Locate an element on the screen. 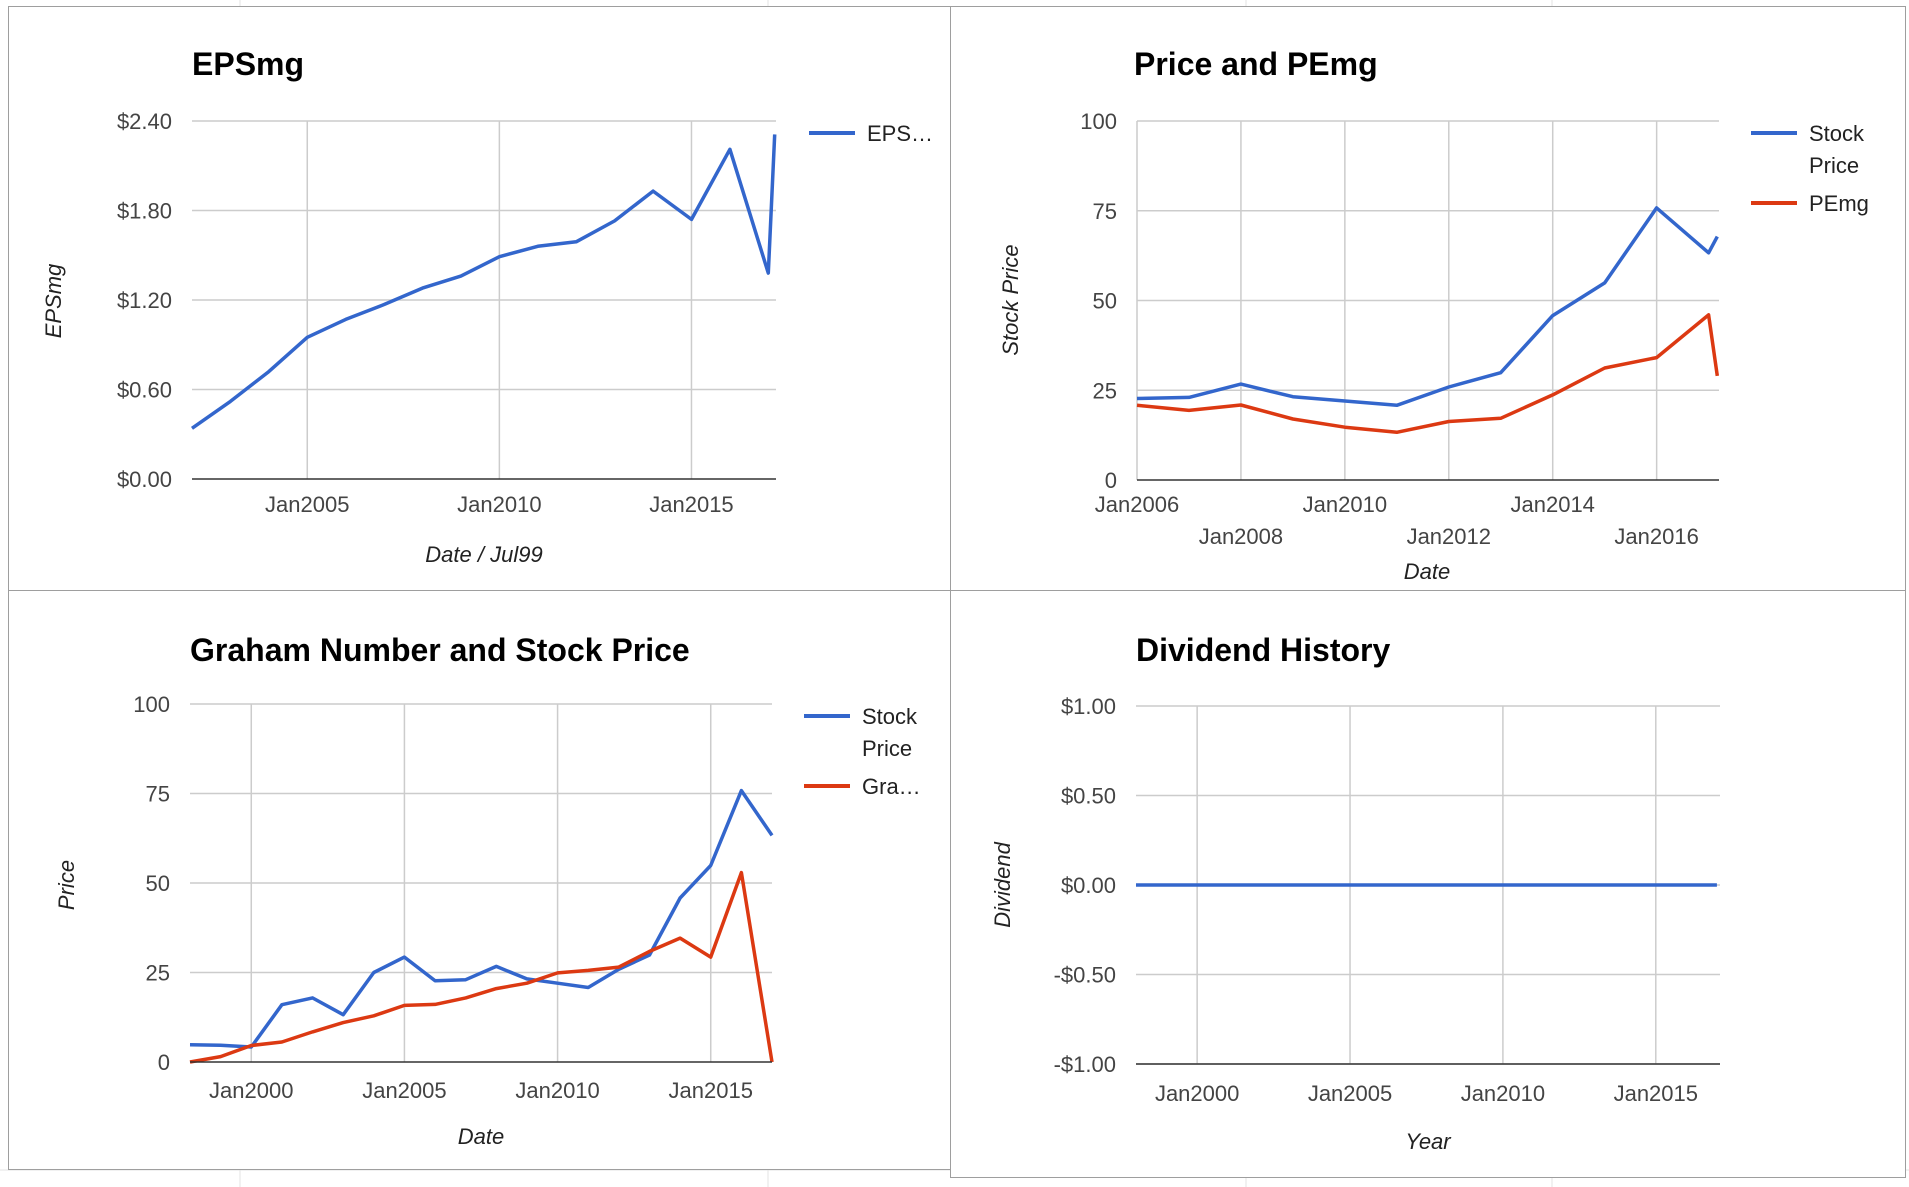  x-axis-label: Date / Jul99 is located at coordinates (483, 554).